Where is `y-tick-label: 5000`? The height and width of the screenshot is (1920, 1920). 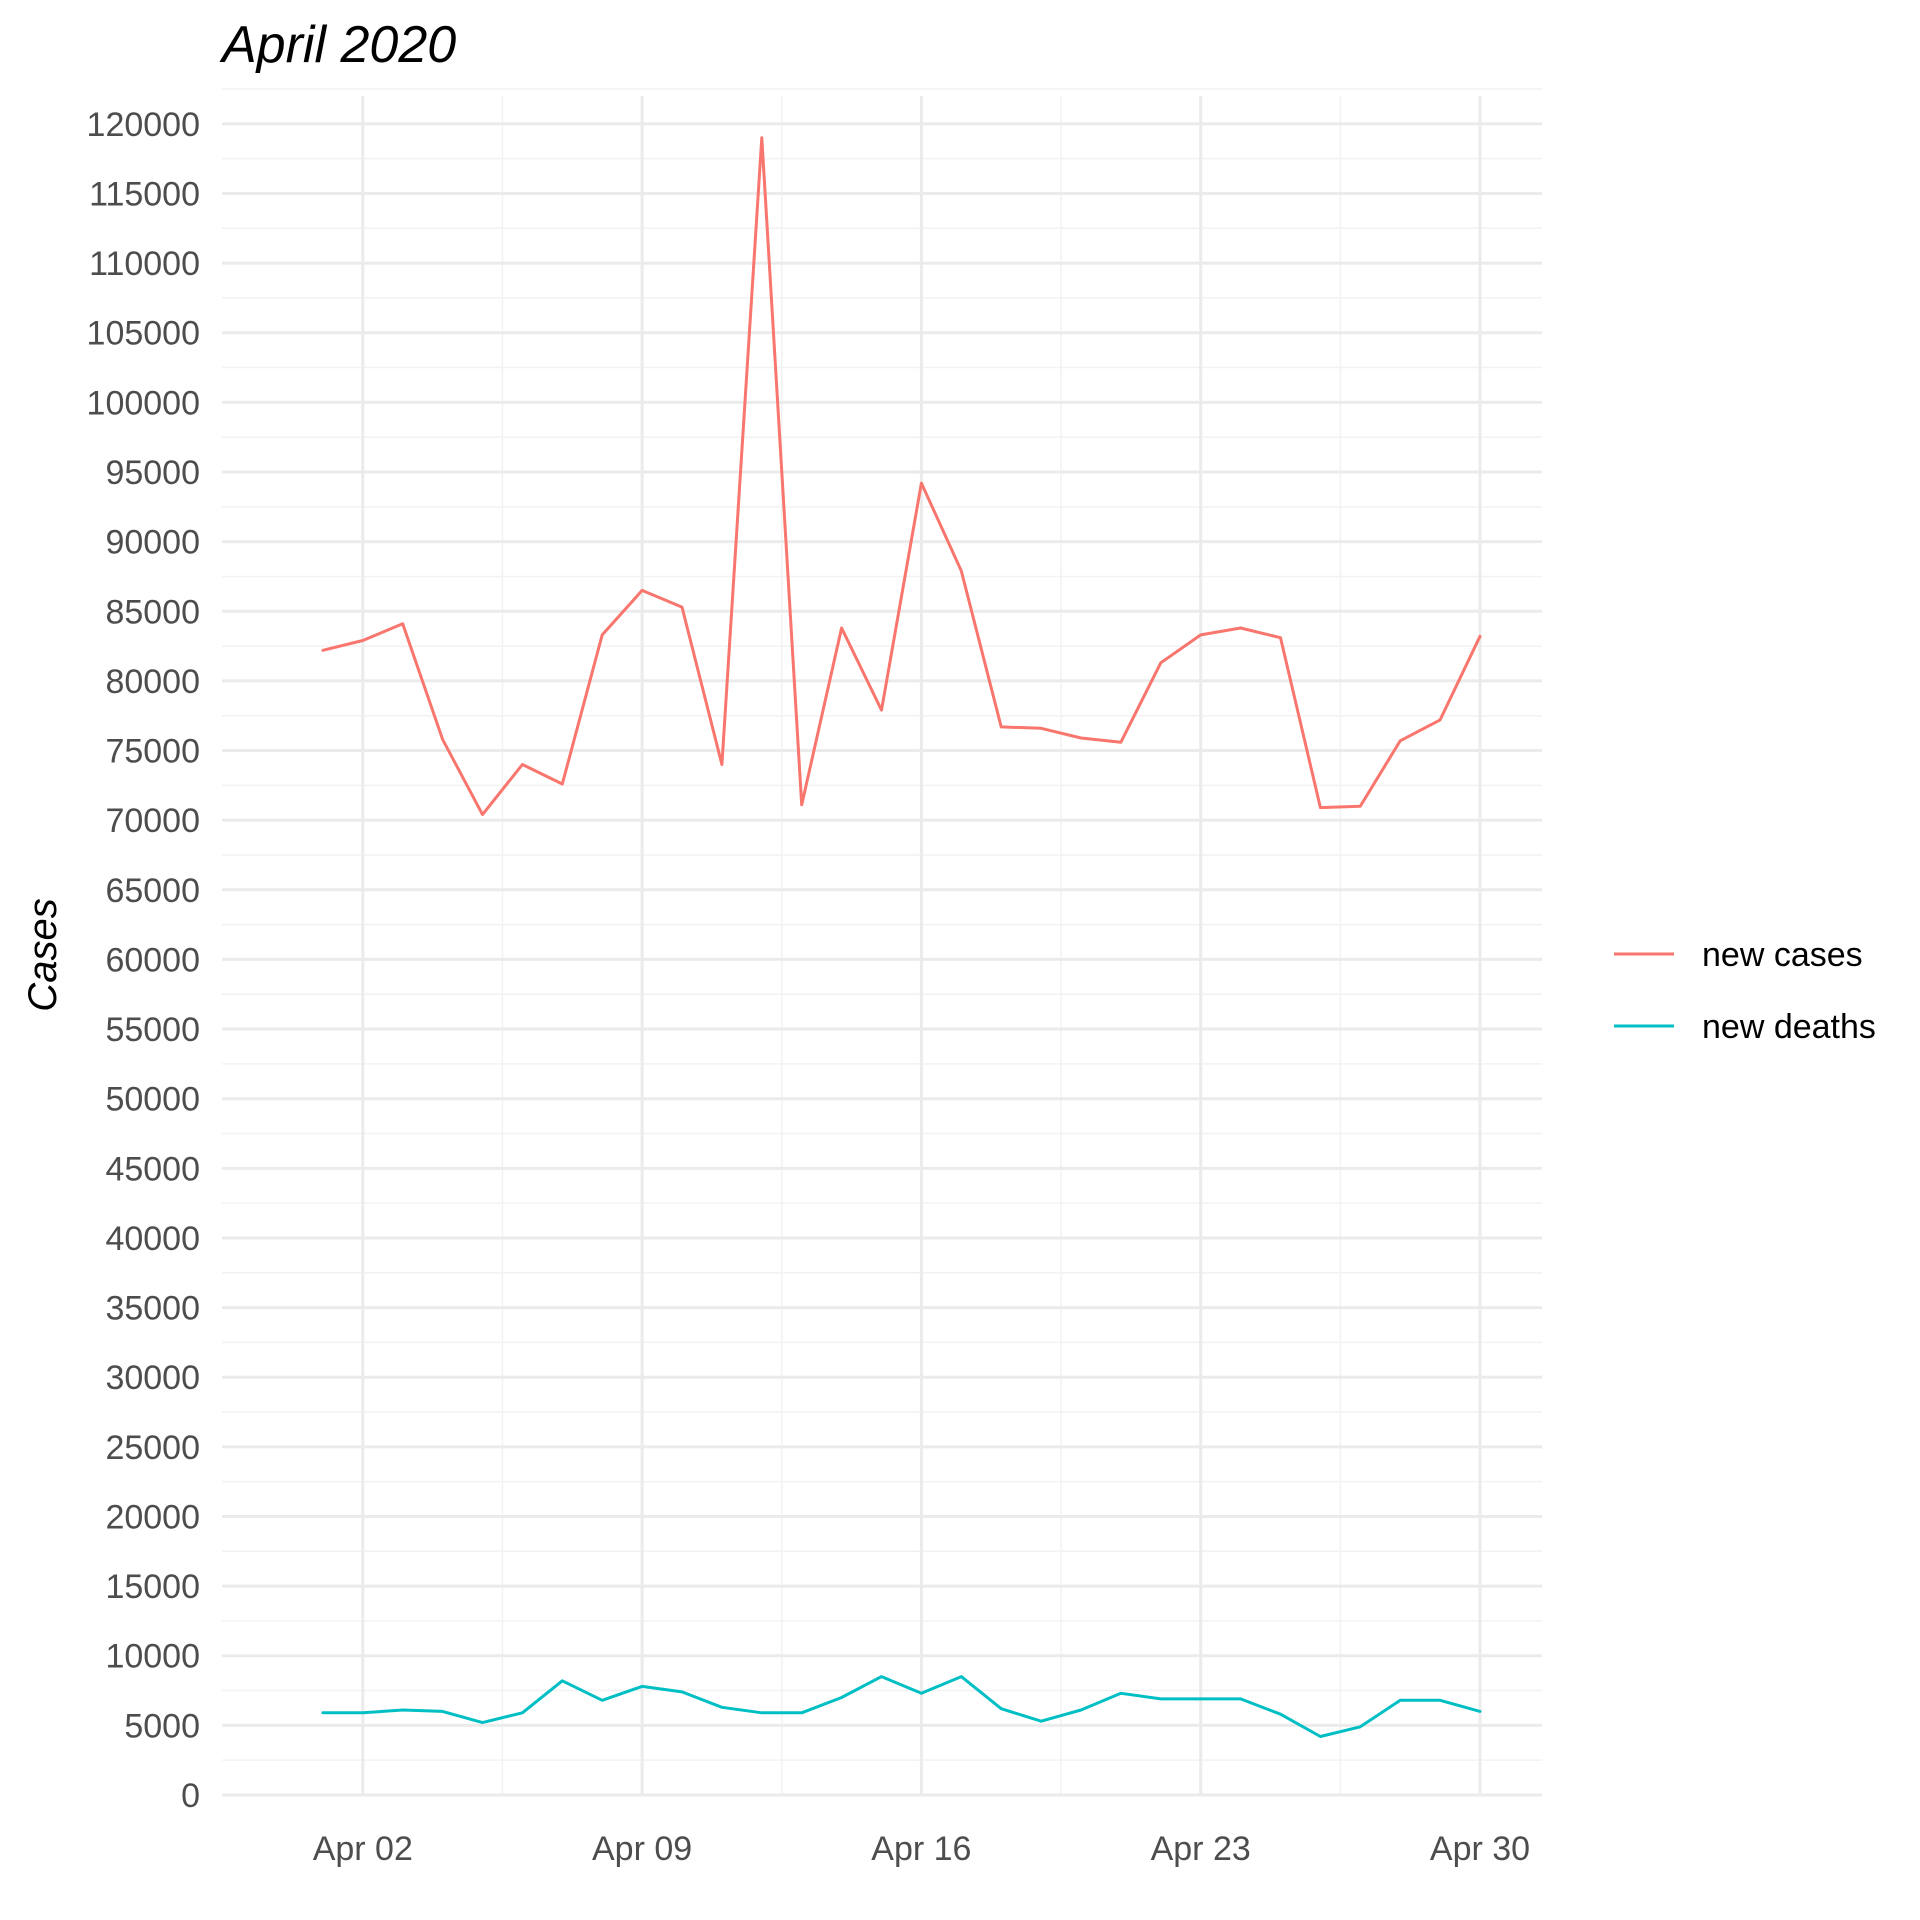
y-tick-label: 5000 is located at coordinates (162, 1726).